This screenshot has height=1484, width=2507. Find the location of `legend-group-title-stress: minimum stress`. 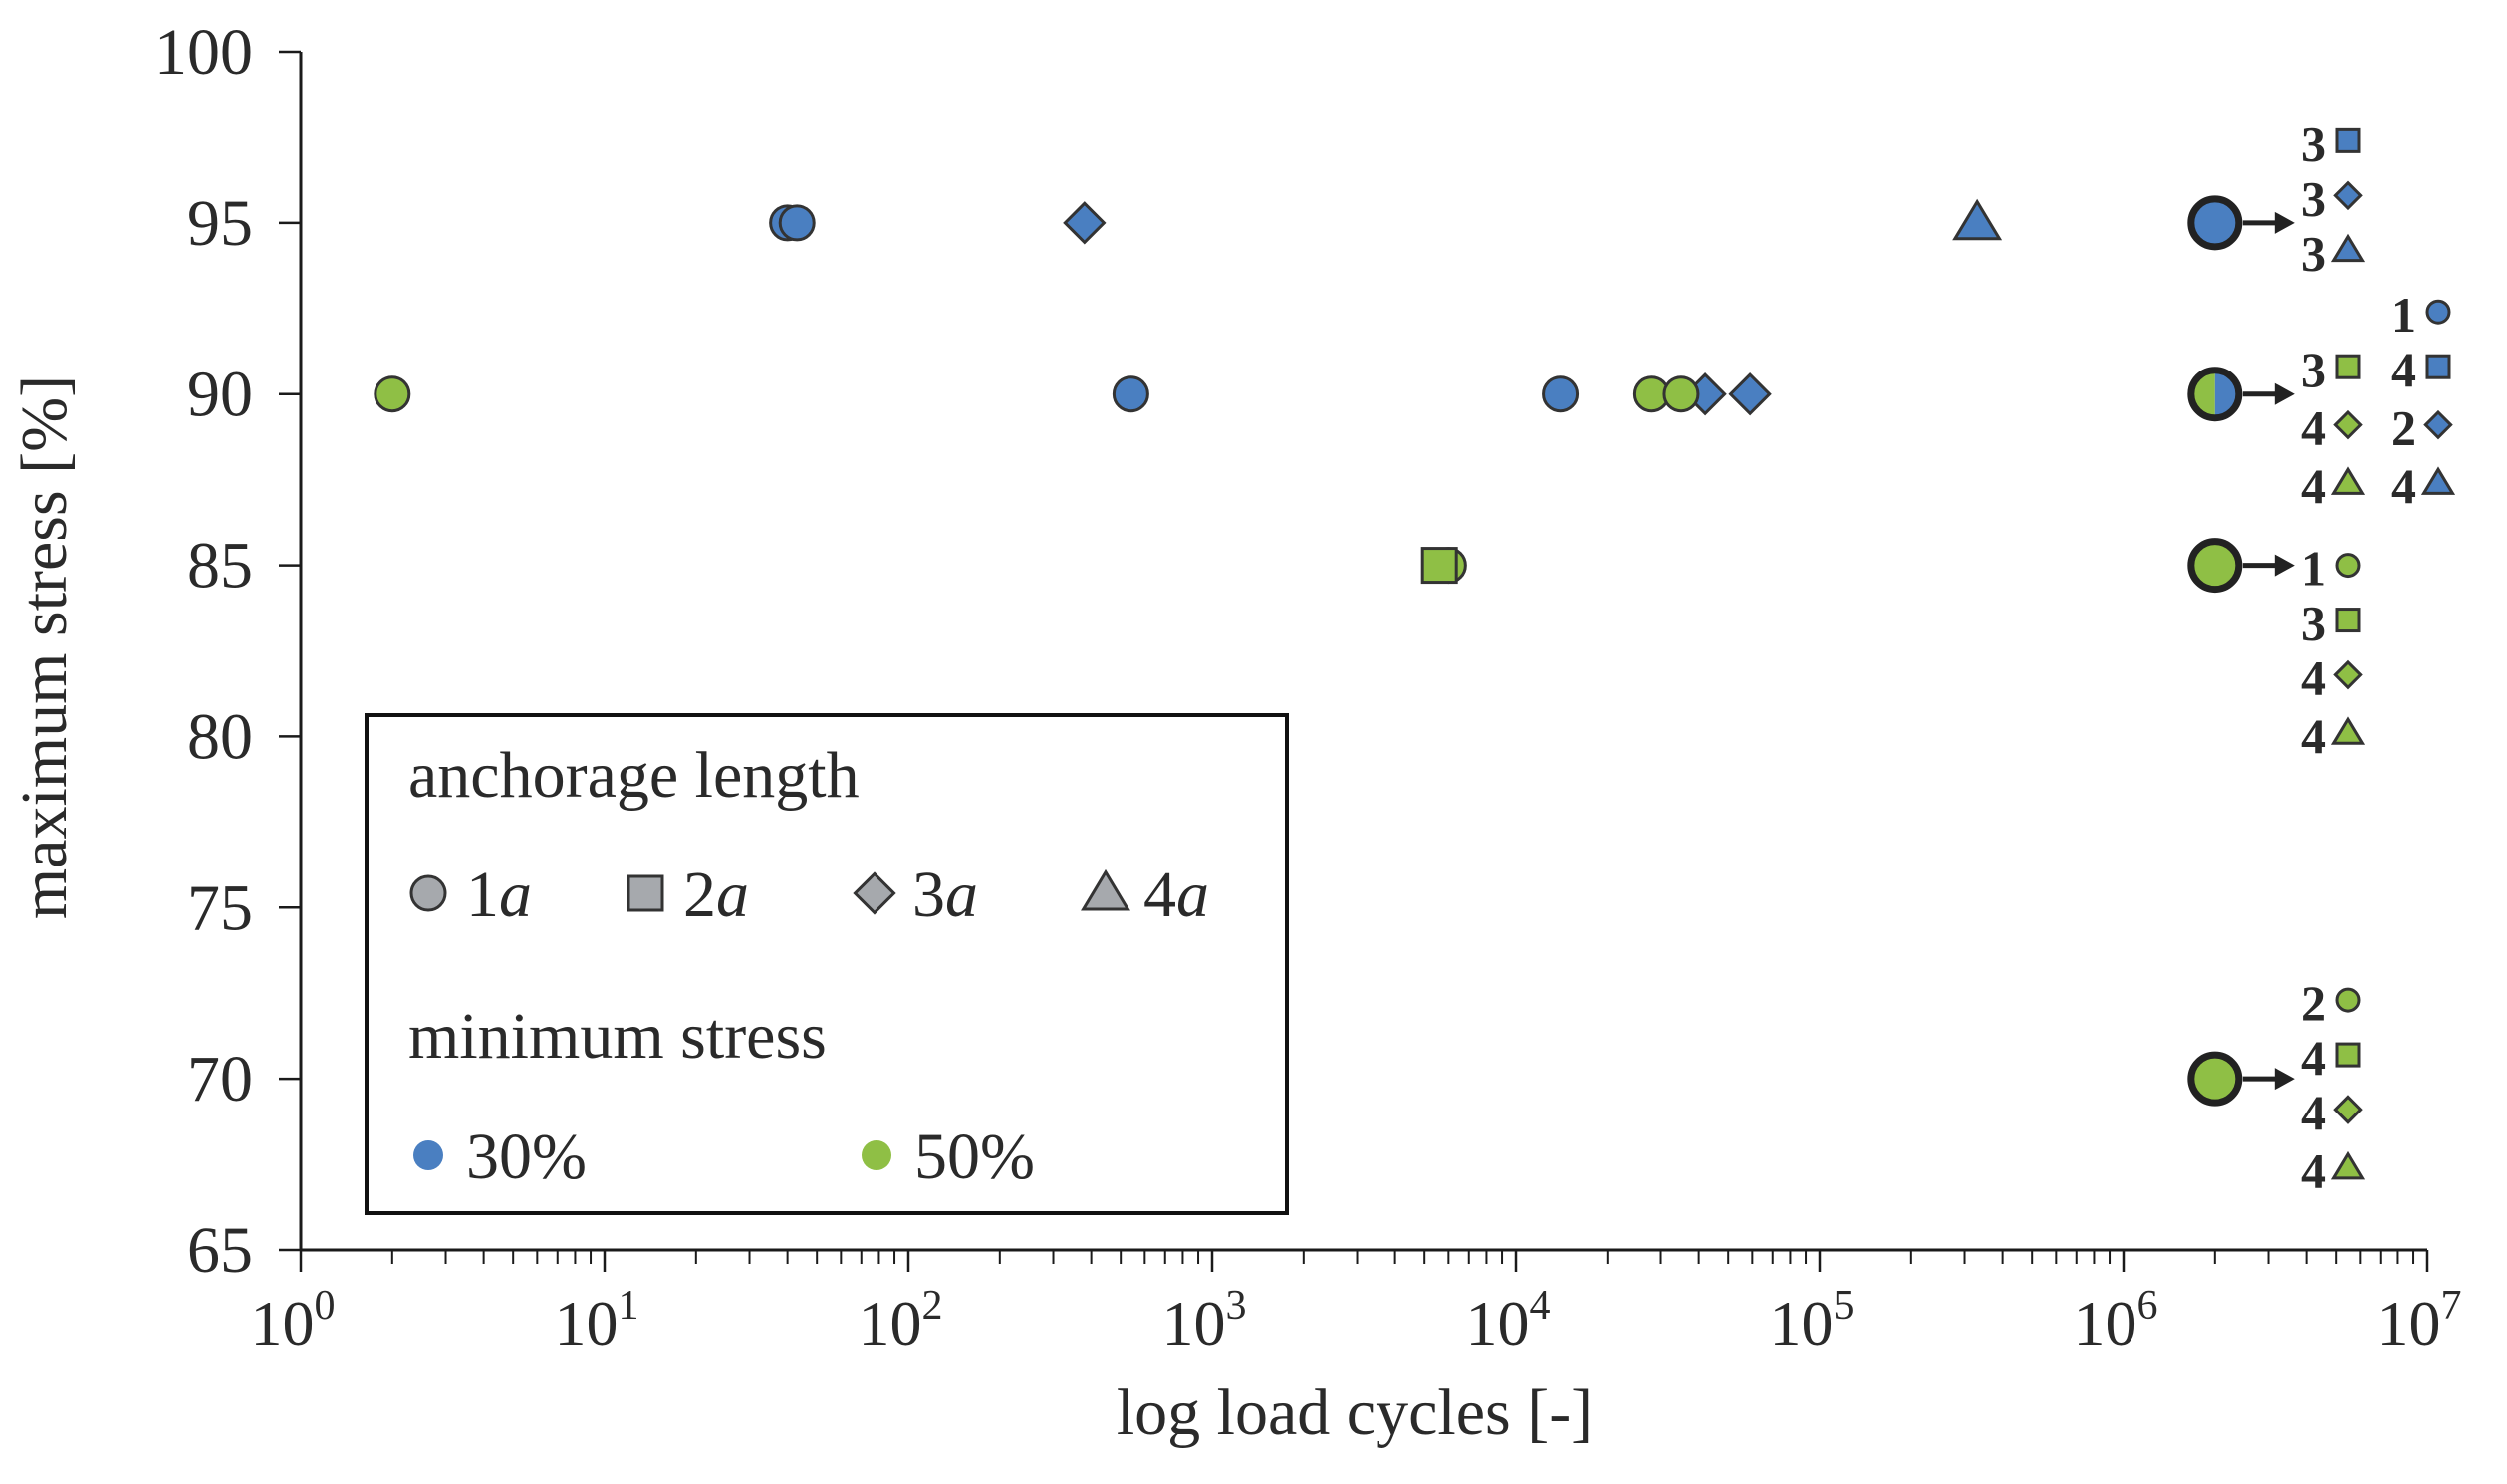

legend-group-title-stress: minimum stress is located at coordinates (617, 1036).